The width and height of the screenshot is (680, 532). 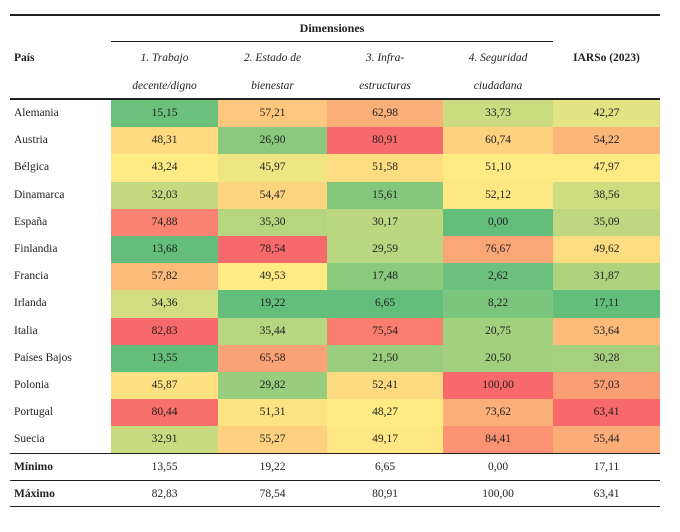 I want to click on table-row: Alemania 15,15 57,21 62,98 33,73 42,27, so click(x=335, y=114).